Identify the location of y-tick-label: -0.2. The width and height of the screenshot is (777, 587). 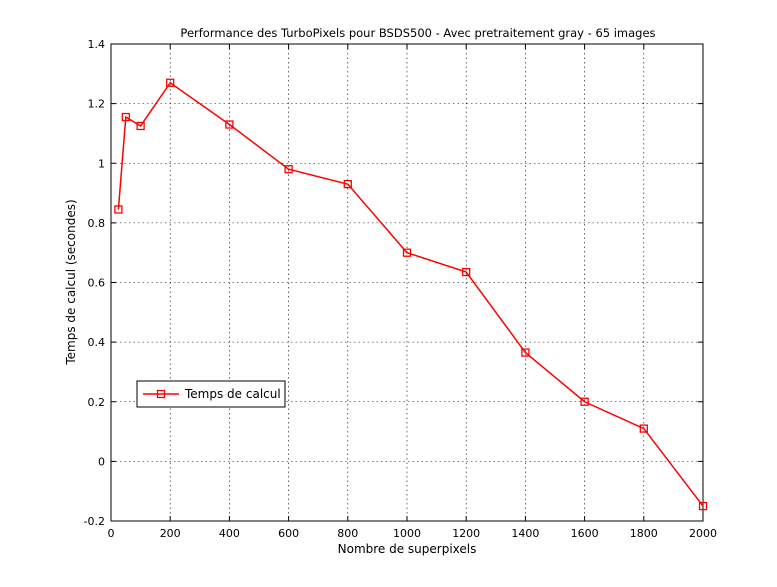
(94, 521).